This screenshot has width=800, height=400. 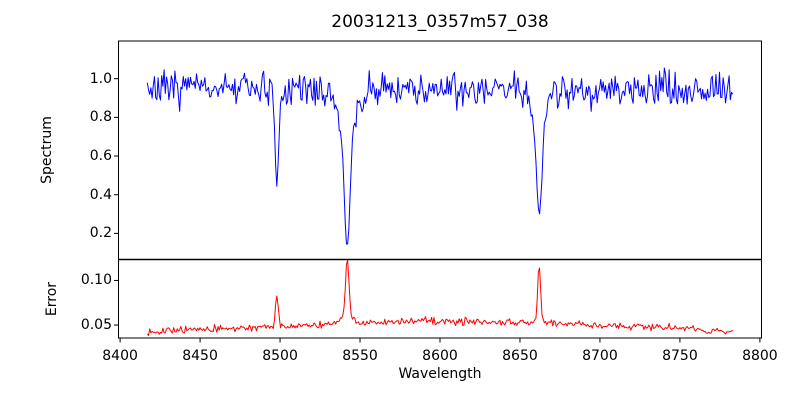 I want to click on x-tick-label: 8550, so click(x=360, y=356).